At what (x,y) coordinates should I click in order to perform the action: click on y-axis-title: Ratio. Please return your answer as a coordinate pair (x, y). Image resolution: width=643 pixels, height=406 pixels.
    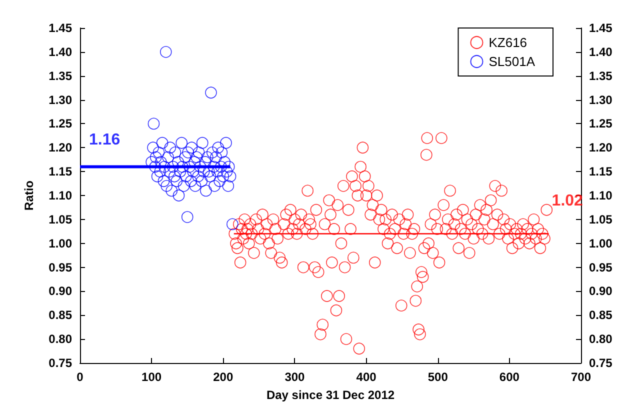
    Looking at the image, I should click on (29, 195).